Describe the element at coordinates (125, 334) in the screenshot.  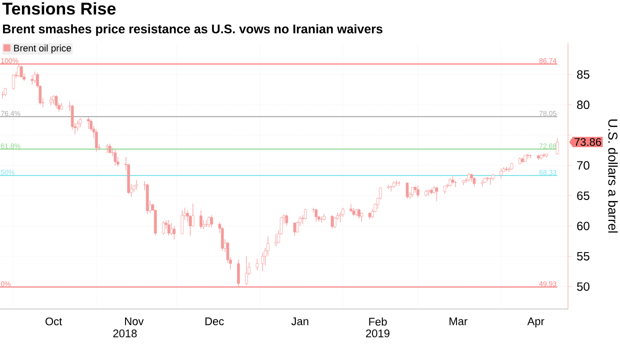
I see `text: 2018` at that location.